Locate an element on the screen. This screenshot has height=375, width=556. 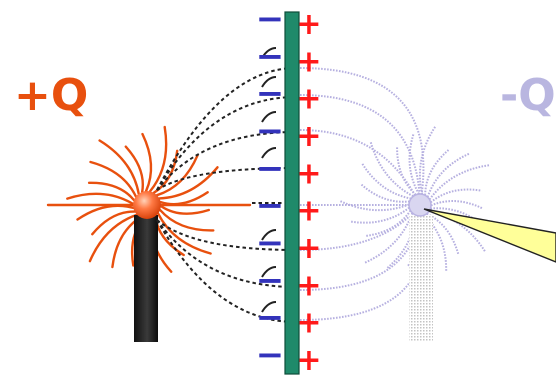
positive-charge-stand is located at coordinates (146, 278).